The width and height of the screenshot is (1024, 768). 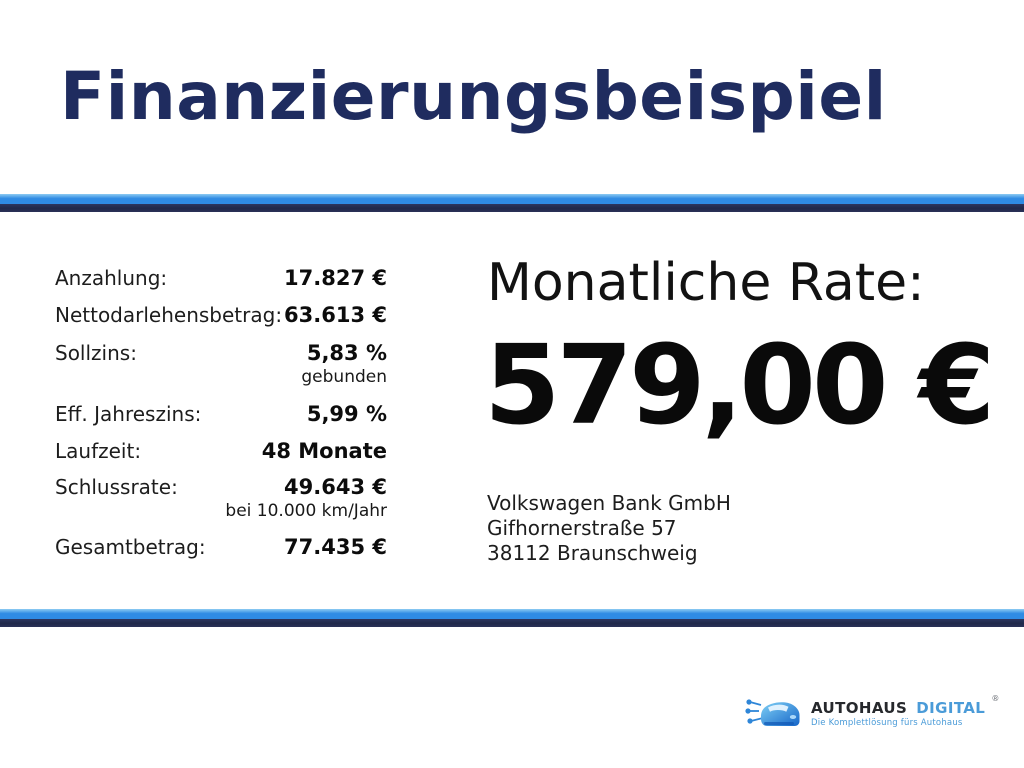 What do you see at coordinates (335, 278) in the screenshot?
I see `finance-value: 17.827 €` at bounding box center [335, 278].